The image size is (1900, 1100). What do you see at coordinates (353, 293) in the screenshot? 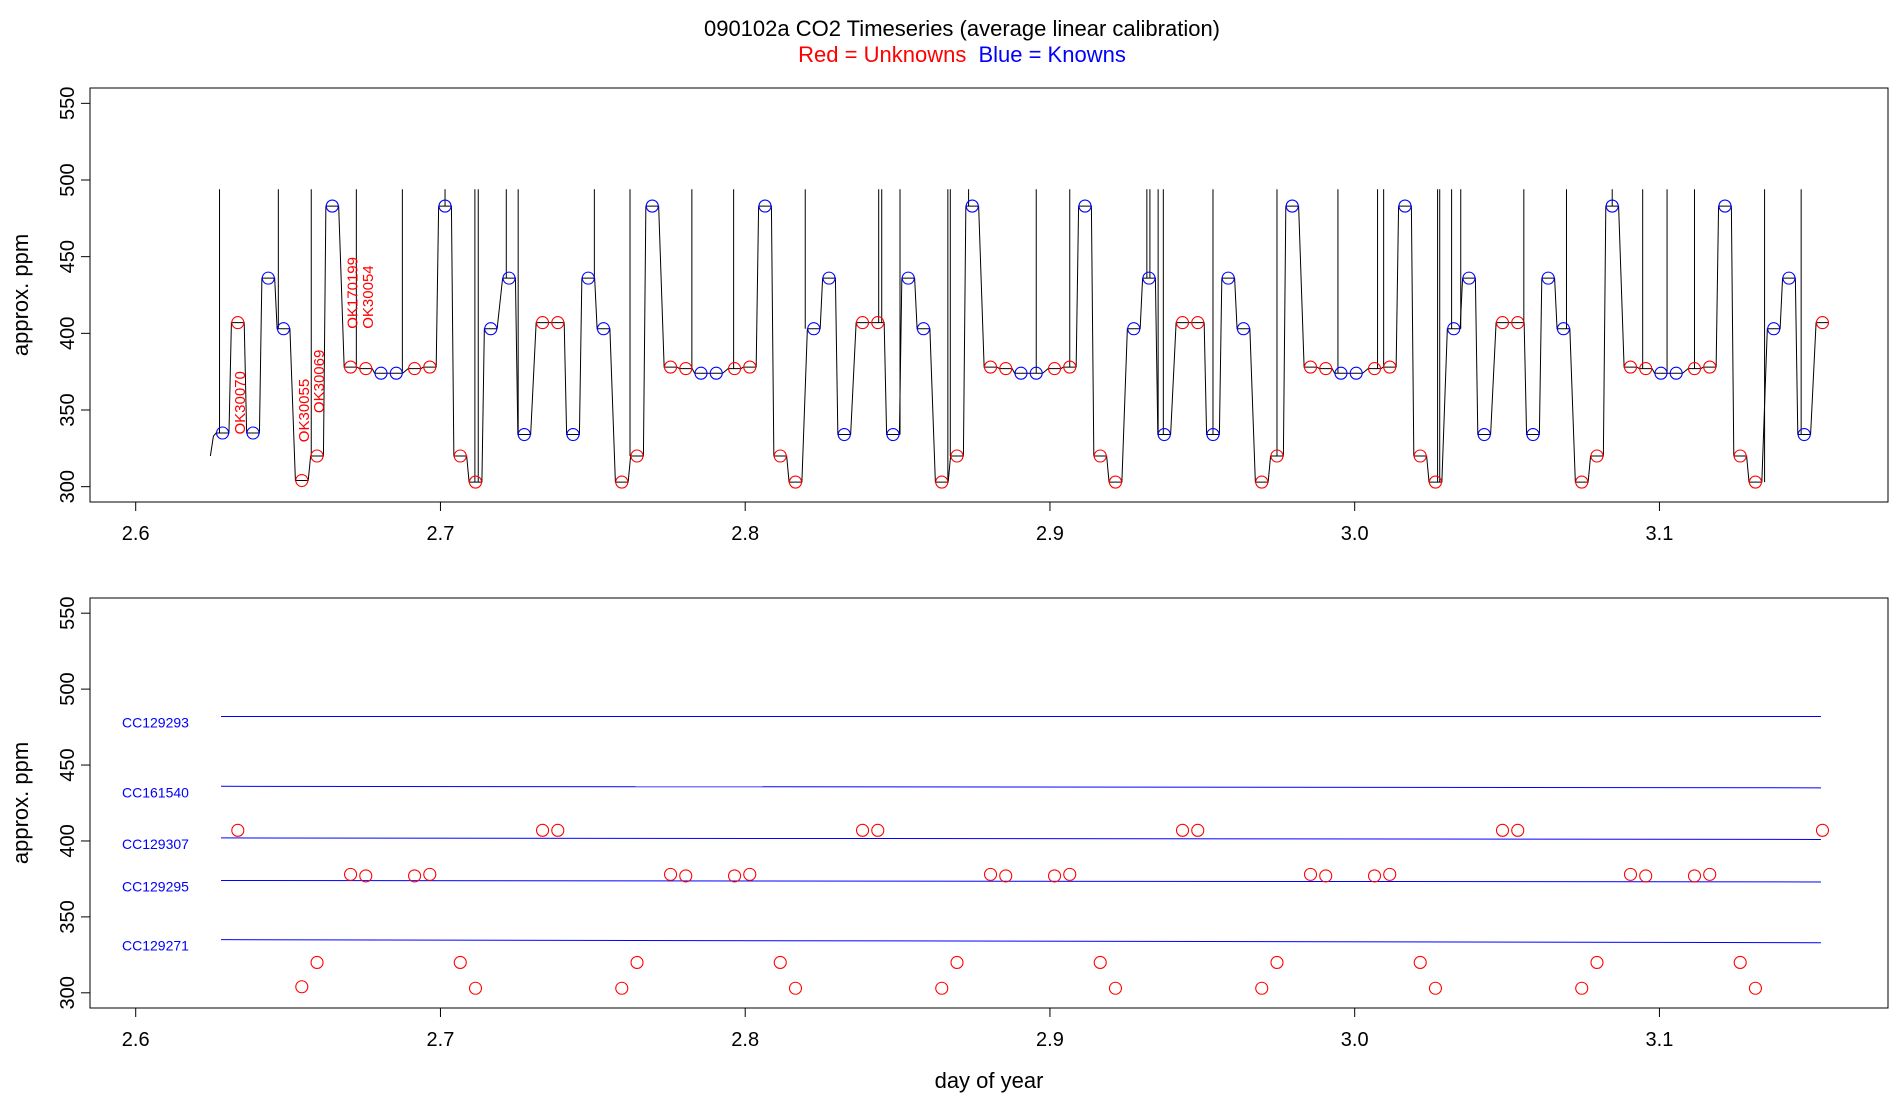
I see `sample-annotation: OK170199` at bounding box center [353, 293].